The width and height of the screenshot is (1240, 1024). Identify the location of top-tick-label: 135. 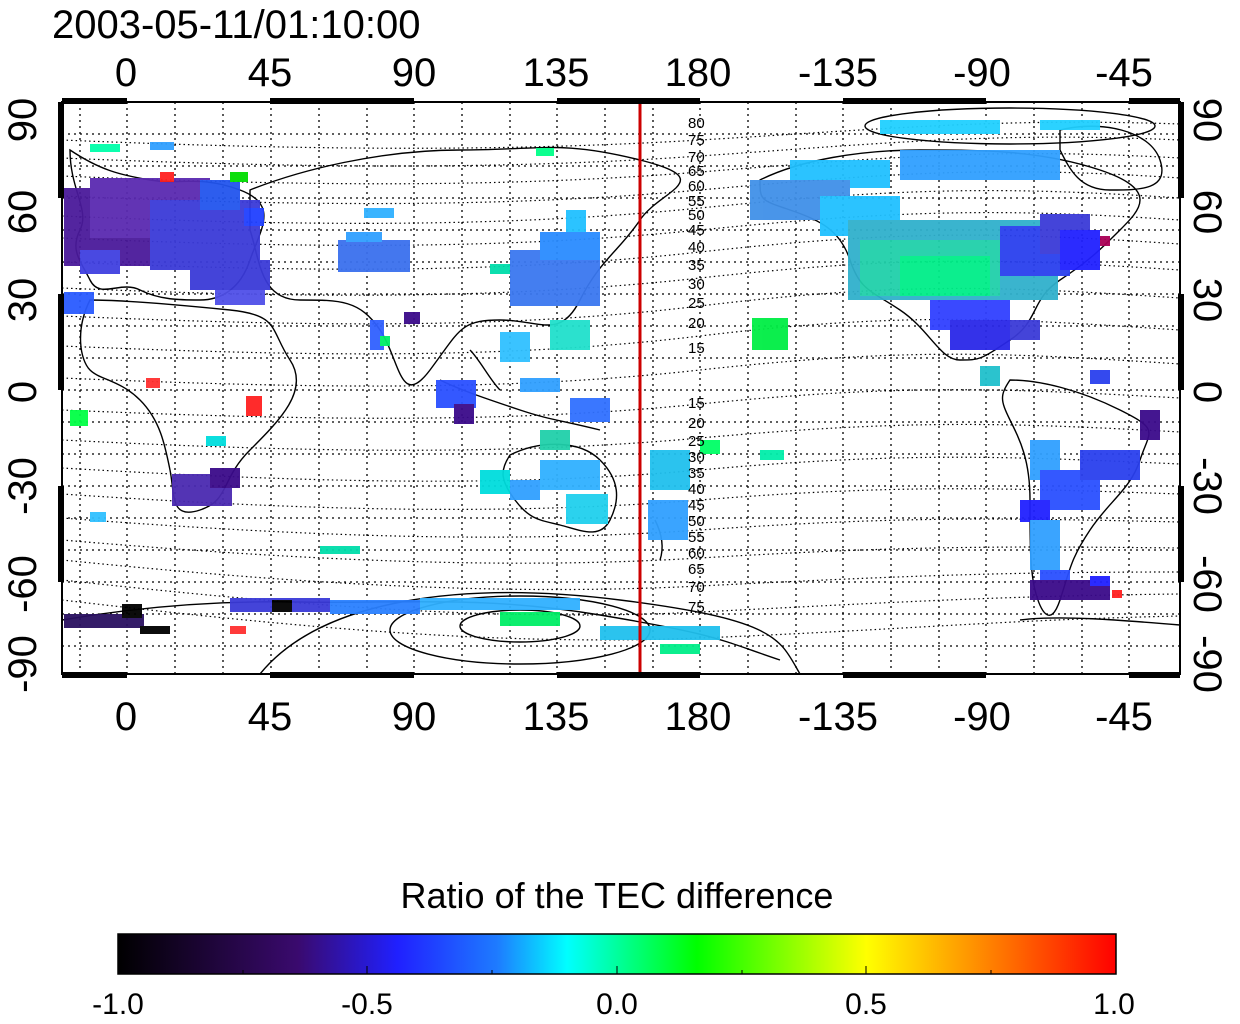
(556, 73).